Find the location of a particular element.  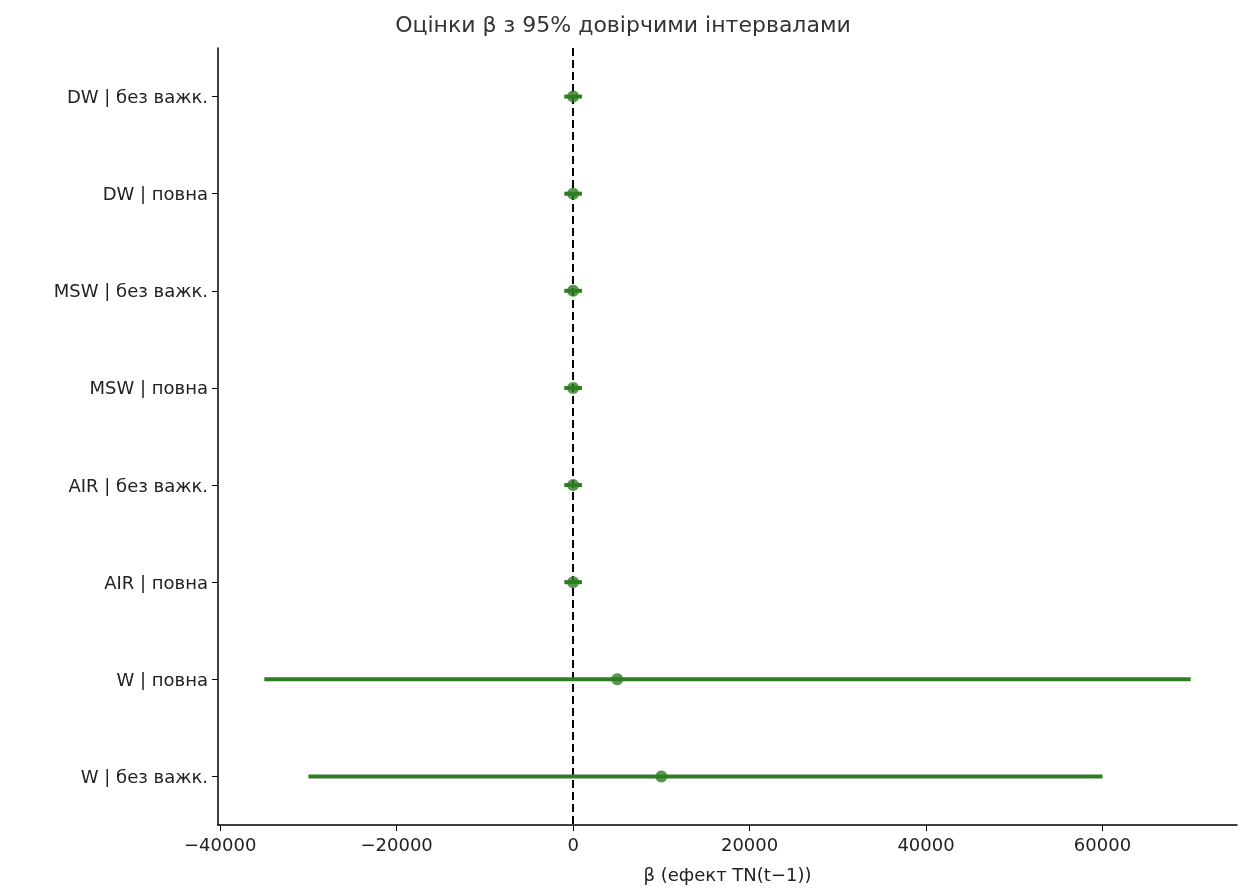

x-tick-label: 60000 is located at coordinates (1102, 844).